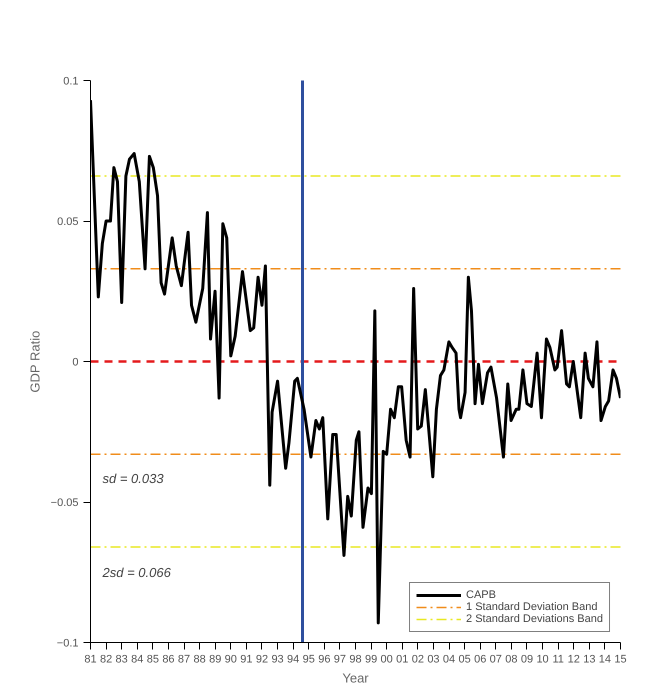 Image resolution: width=663 pixels, height=688 pixels. Describe the element at coordinates (184, 660) in the screenshot. I see `x-tick-label: 87` at that location.